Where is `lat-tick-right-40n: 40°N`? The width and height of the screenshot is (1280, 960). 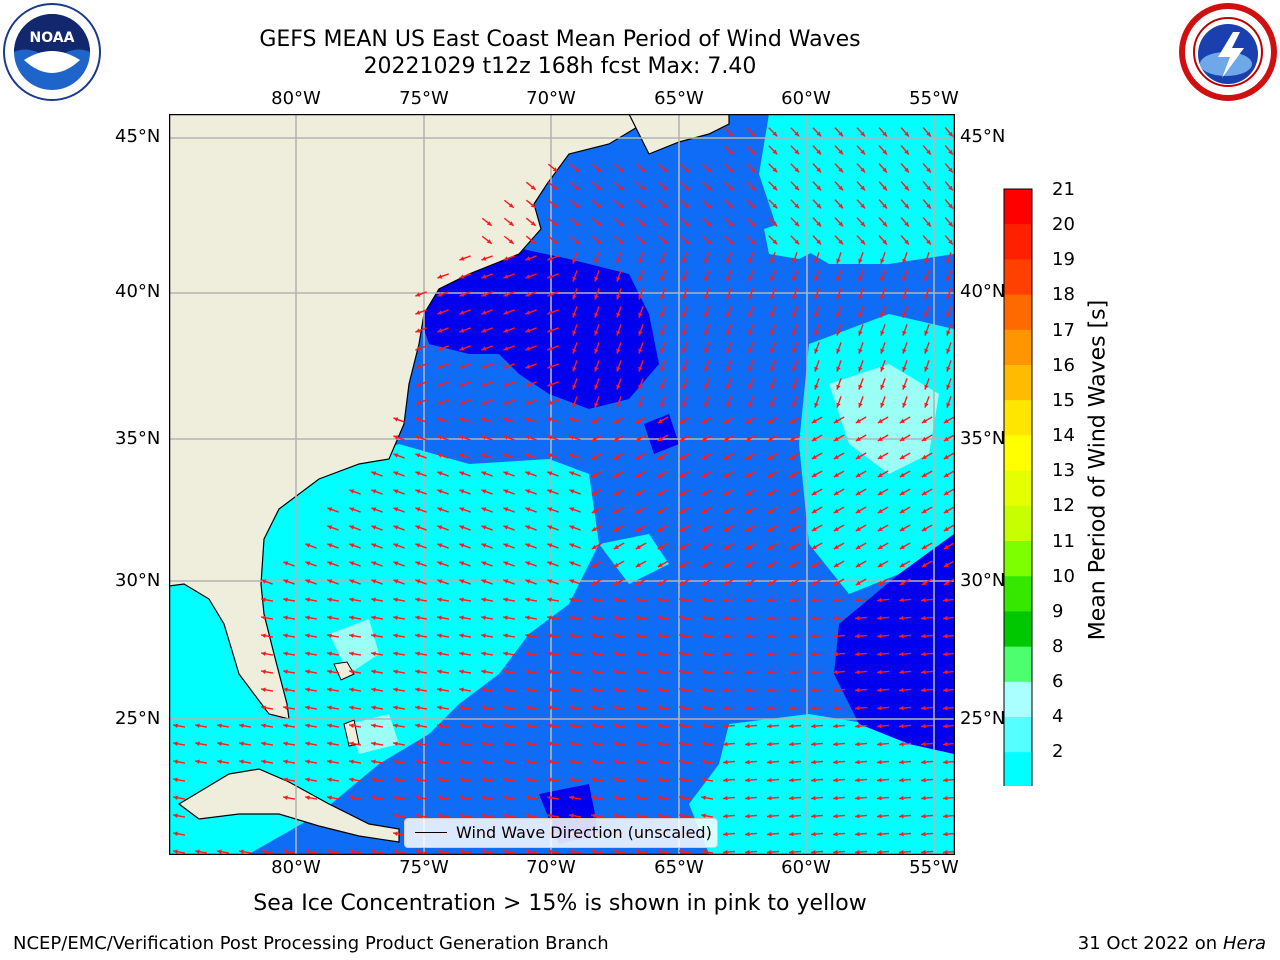
lat-tick-right-40n: 40°N is located at coordinates (983, 291).